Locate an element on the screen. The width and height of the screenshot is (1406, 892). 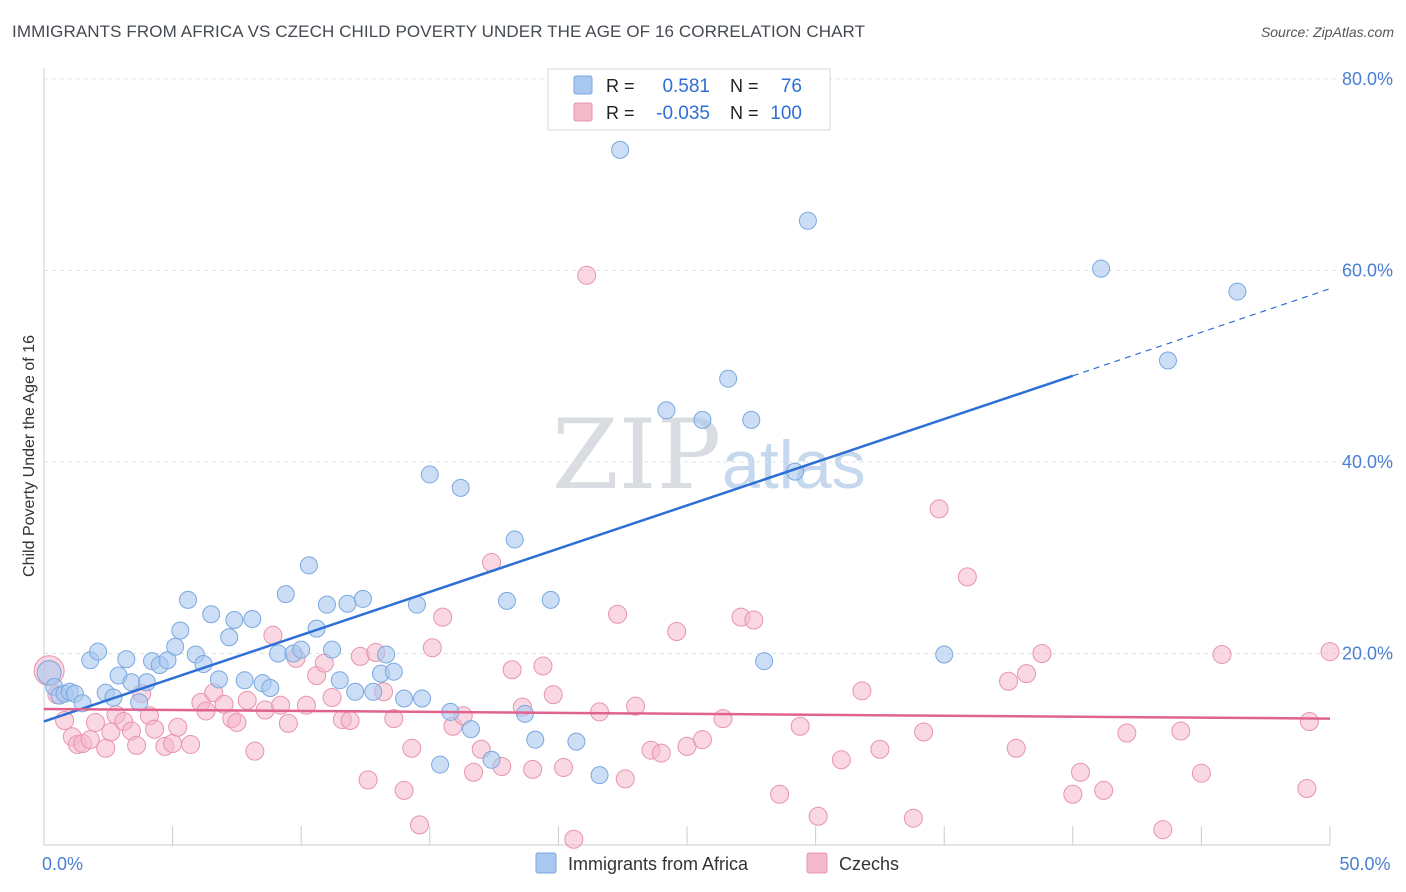
bottom-legend-swatch-africa is located at coordinates (546, 863).